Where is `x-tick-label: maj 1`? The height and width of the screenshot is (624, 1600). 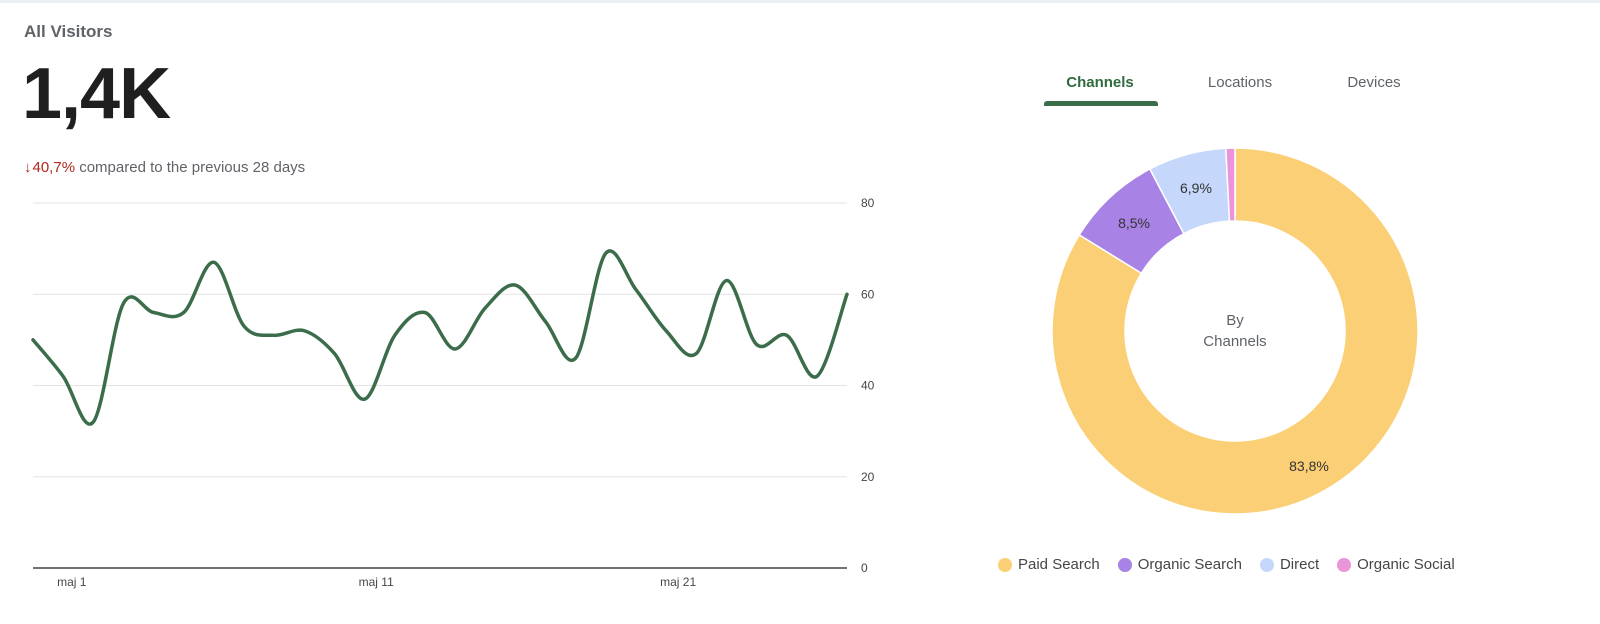 x-tick-label: maj 1 is located at coordinates (72, 582).